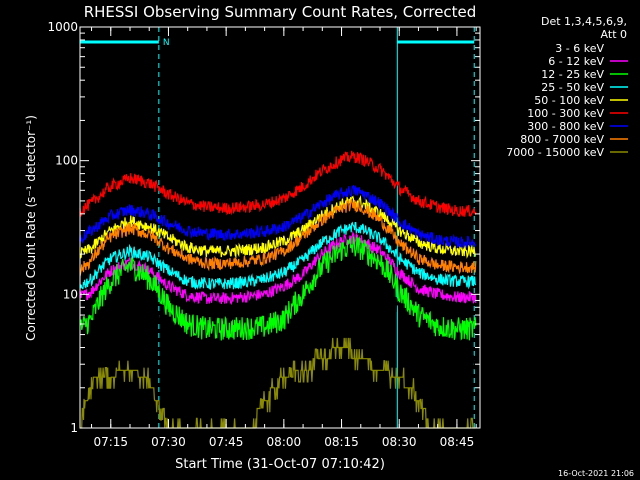 Image resolution: width=640 pixels, height=480 pixels. Describe the element at coordinates (562, 139) in the screenshot. I see `legend-label-7: 800 - 7000 keV` at that location.